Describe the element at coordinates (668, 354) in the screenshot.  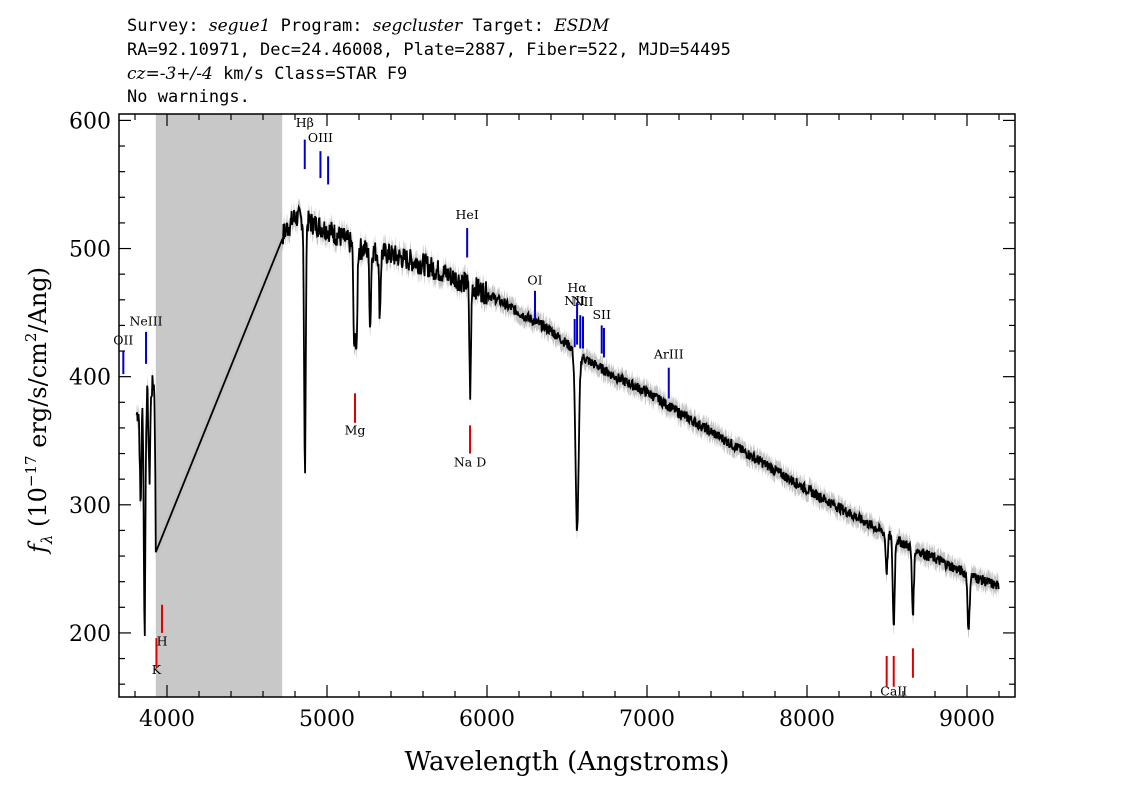
I see `emission-line-label: ArIII` at that location.